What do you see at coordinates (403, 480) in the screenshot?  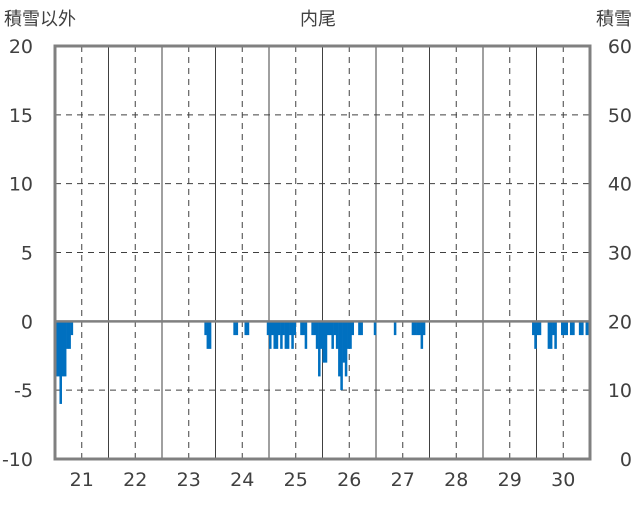 I see `x-tick-label: 27` at bounding box center [403, 480].